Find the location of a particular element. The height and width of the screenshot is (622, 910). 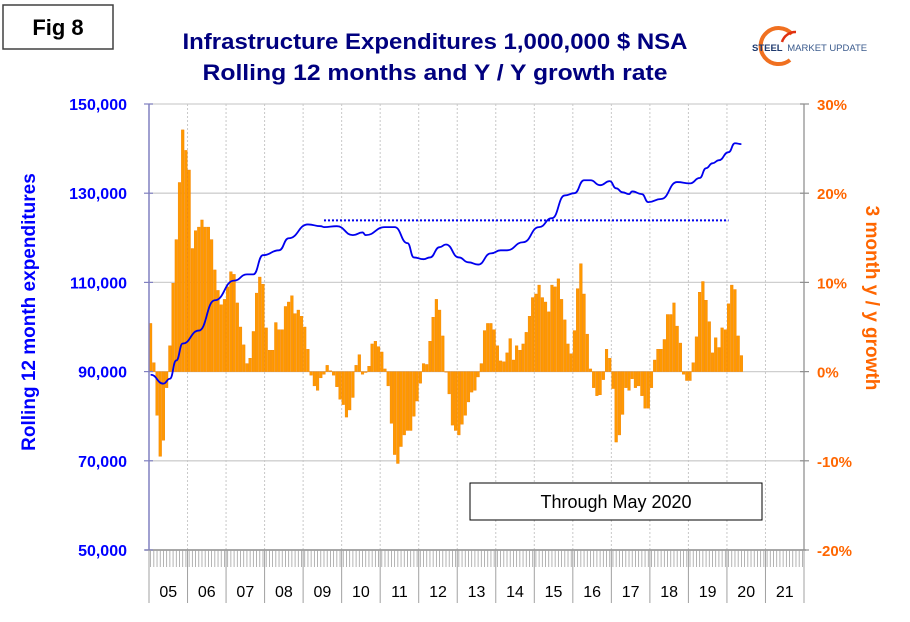

y-tick-label-right: 30% is located at coordinates (832, 105).